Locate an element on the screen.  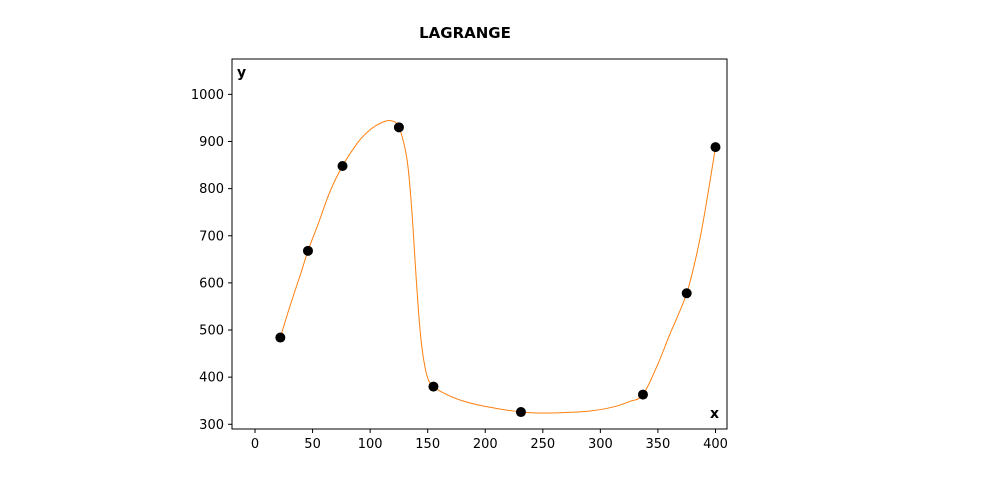
y-tick-label: 700 is located at coordinates (211, 236).